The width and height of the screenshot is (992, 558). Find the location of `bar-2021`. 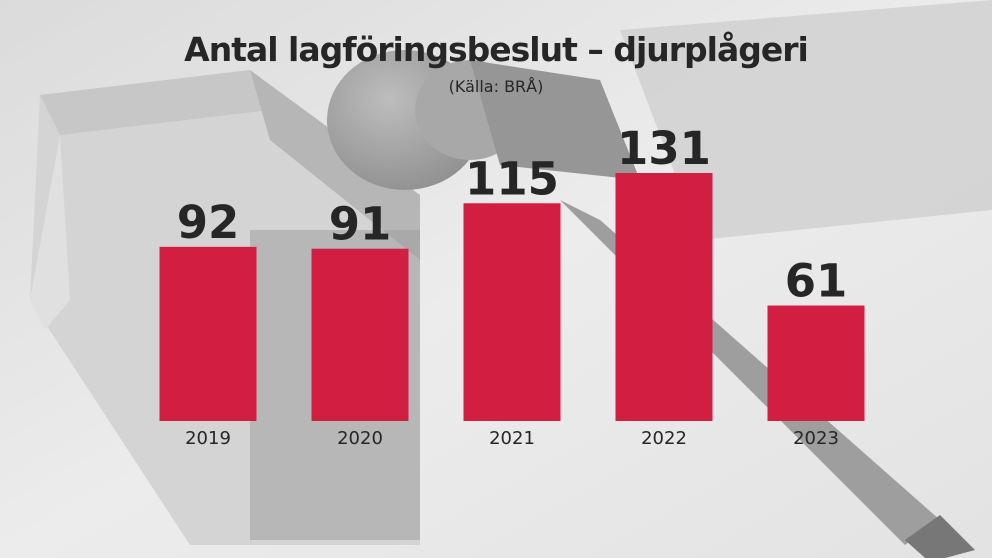

bar-2021 is located at coordinates (512, 312).